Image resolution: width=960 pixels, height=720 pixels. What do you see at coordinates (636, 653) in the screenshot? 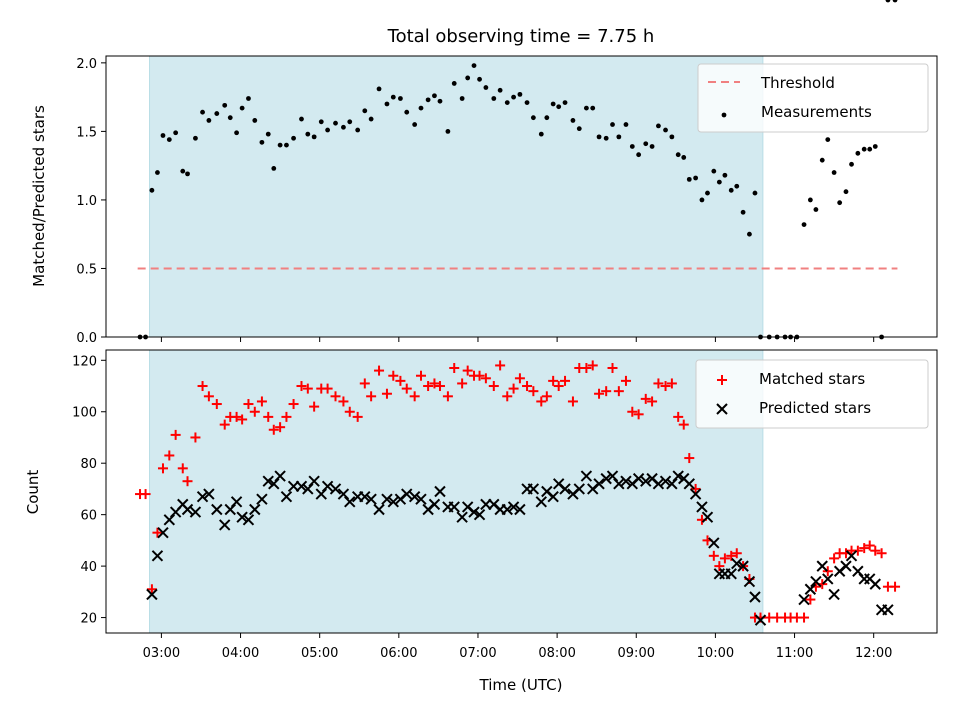
I see `x-tick-label: 09:00` at bounding box center [636, 653].